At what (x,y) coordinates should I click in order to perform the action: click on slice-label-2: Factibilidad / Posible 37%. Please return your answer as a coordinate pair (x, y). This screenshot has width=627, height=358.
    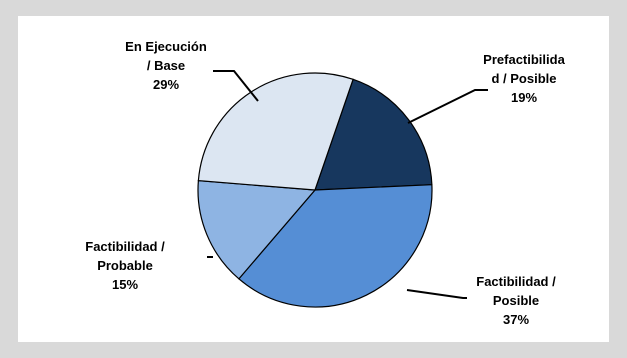
    Looking at the image, I should click on (516, 300).